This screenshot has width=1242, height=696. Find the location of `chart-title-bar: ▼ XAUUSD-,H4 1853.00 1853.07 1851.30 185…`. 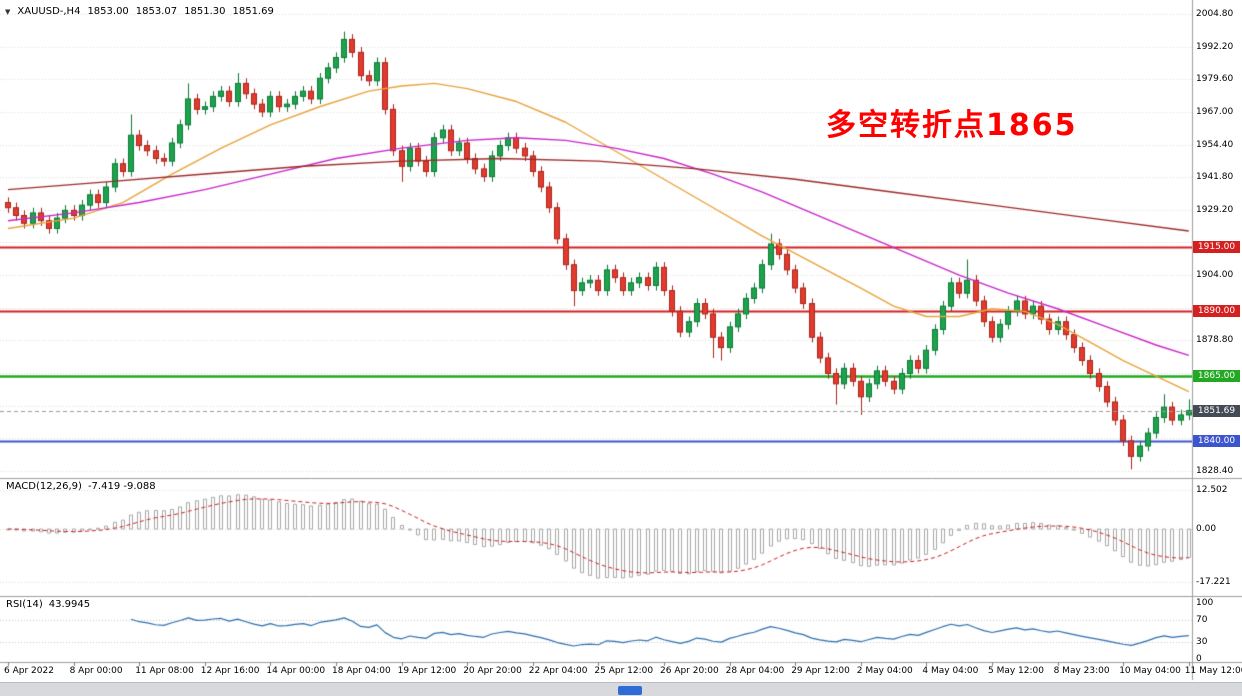

chart-title-bar: ▼ XAUUSD-,H4 1853.00 1853.07 1851.30 185… is located at coordinates (139, 11).